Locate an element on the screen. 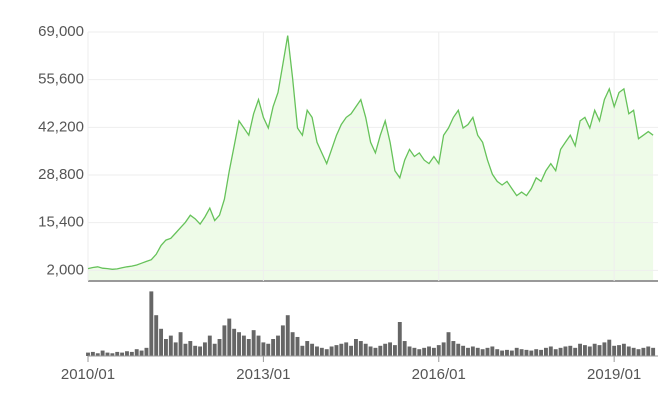 This screenshot has width=658, height=408. x-tick-label: 2016/01 is located at coordinates (439, 374).